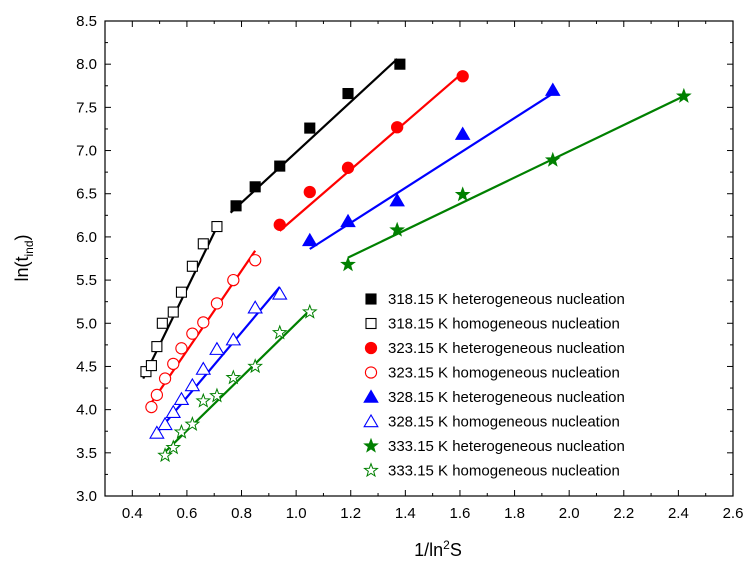 The width and height of the screenshot is (749, 570). I want to click on y-tick-label: 3.0, so click(86, 496).